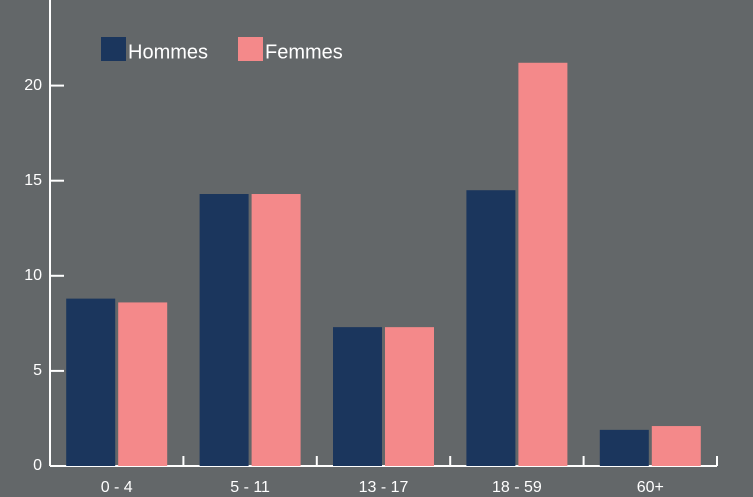 The image size is (753, 497). Describe the element at coordinates (168, 52) in the screenshot. I see `legend-label: Hommes` at that location.